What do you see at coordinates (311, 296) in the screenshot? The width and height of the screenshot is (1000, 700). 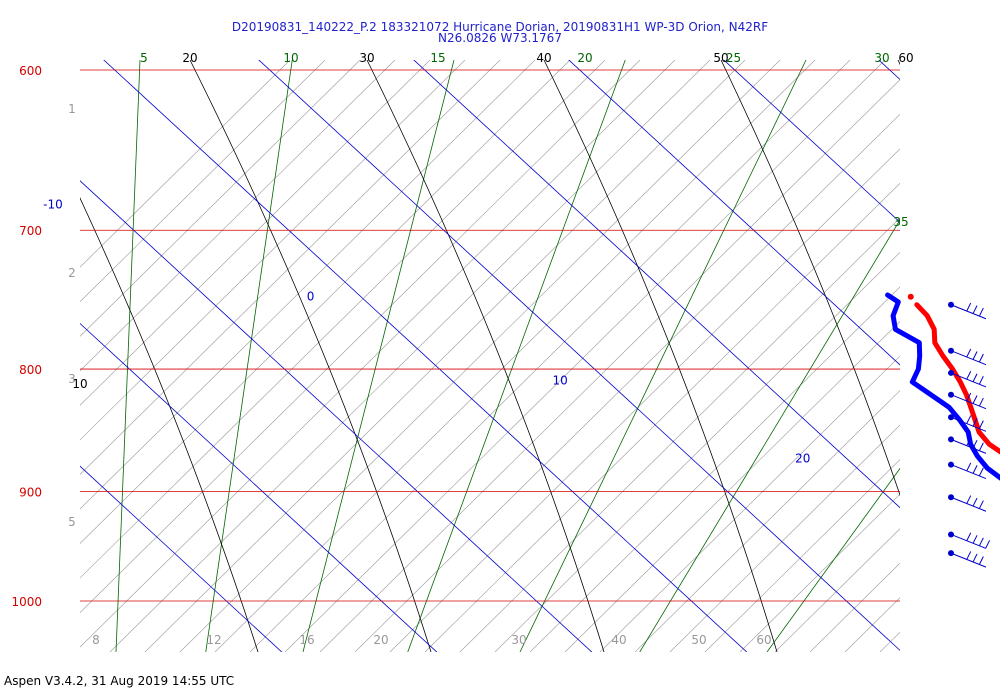 I see `isotherm-label: 0` at bounding box center [311, 296].